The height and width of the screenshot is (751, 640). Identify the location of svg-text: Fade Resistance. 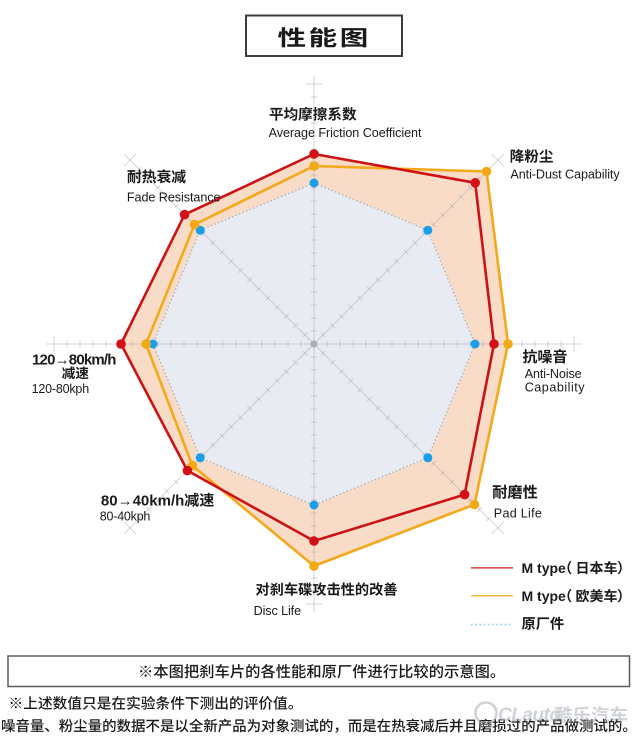
(174, 198).